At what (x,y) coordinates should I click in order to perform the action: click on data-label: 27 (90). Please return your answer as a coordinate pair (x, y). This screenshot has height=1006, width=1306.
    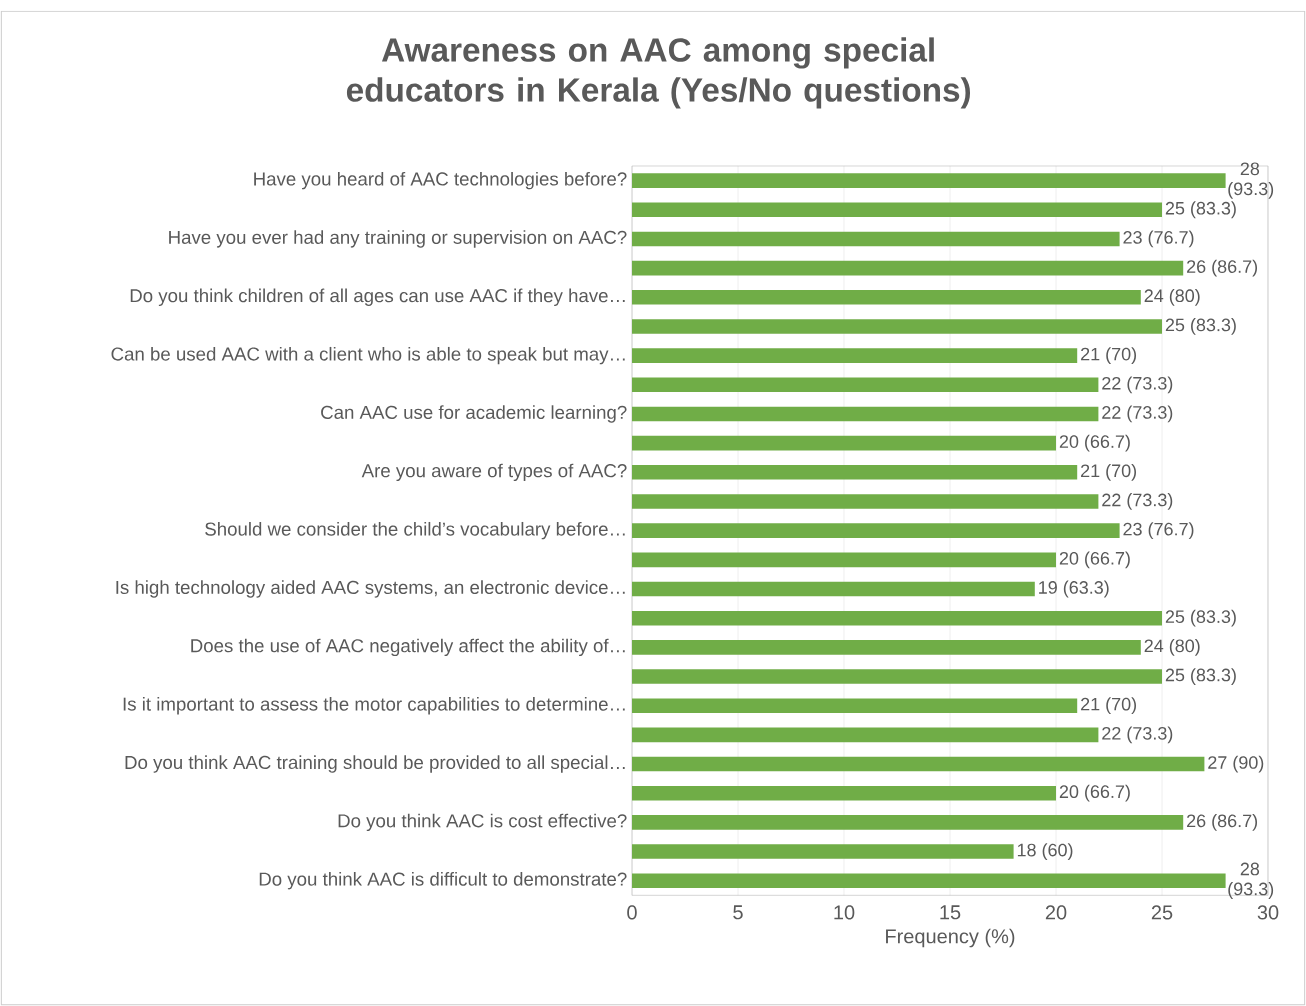
    Looking at the image, I should click on (1236, 764).